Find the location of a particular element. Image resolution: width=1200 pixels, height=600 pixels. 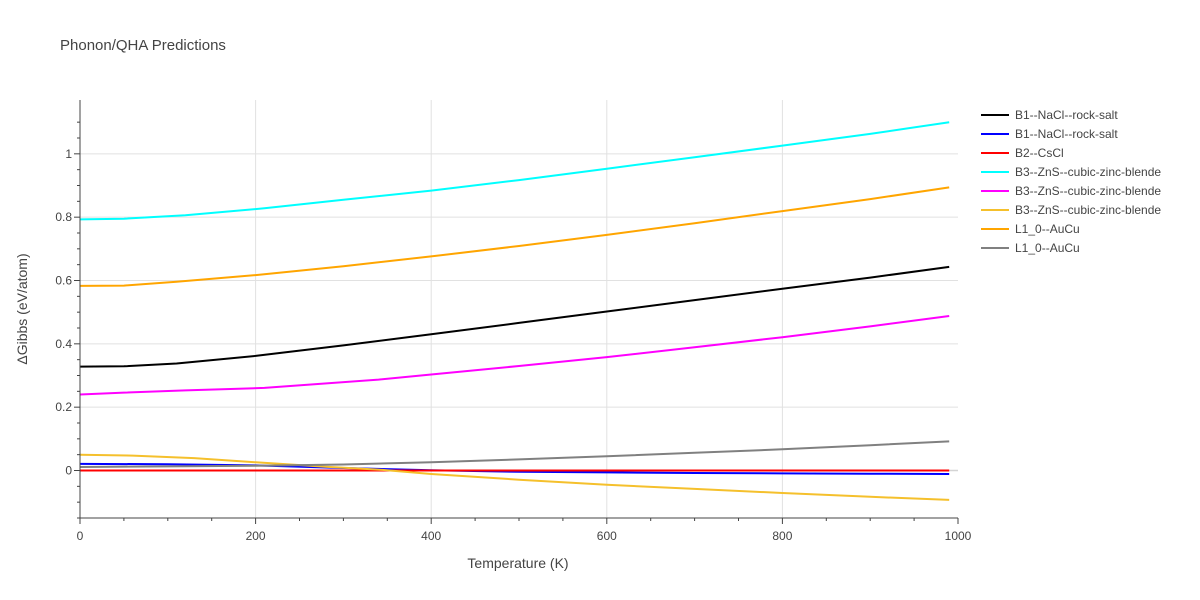

chart-title: Phonon/QHA Predictions is located at coordinates (143, 45).